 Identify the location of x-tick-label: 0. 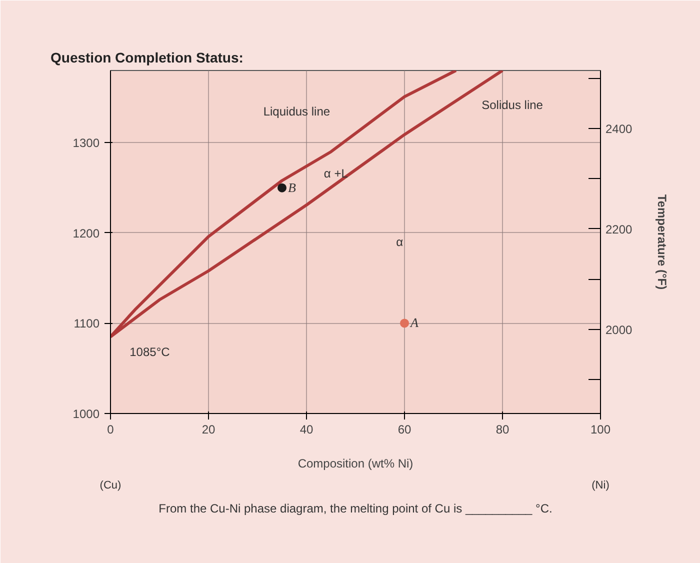
(110, 429).